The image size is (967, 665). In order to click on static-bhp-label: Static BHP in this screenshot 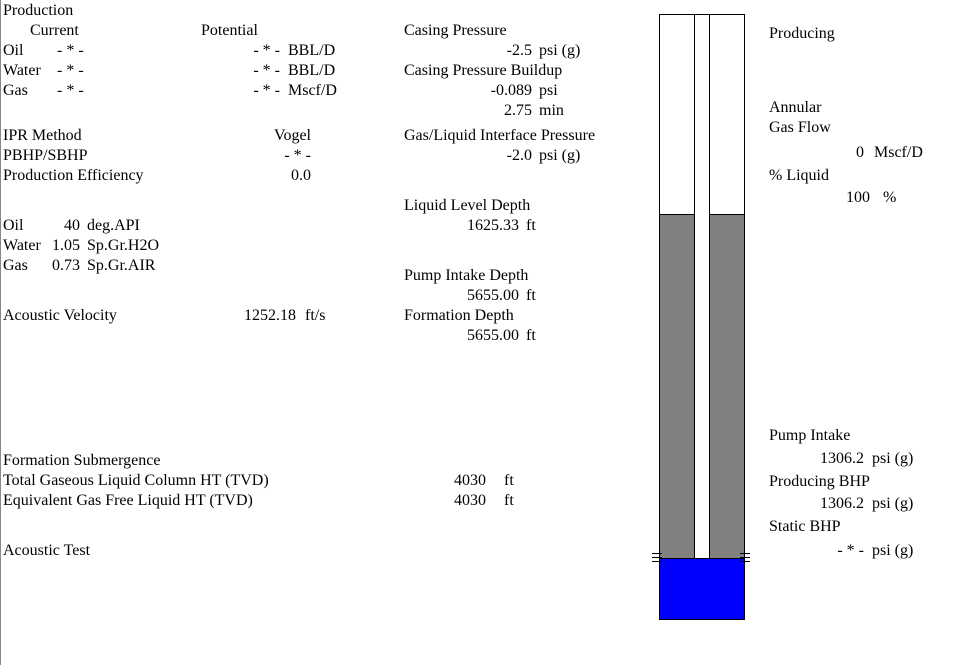, I will do `click(805, 526)`.